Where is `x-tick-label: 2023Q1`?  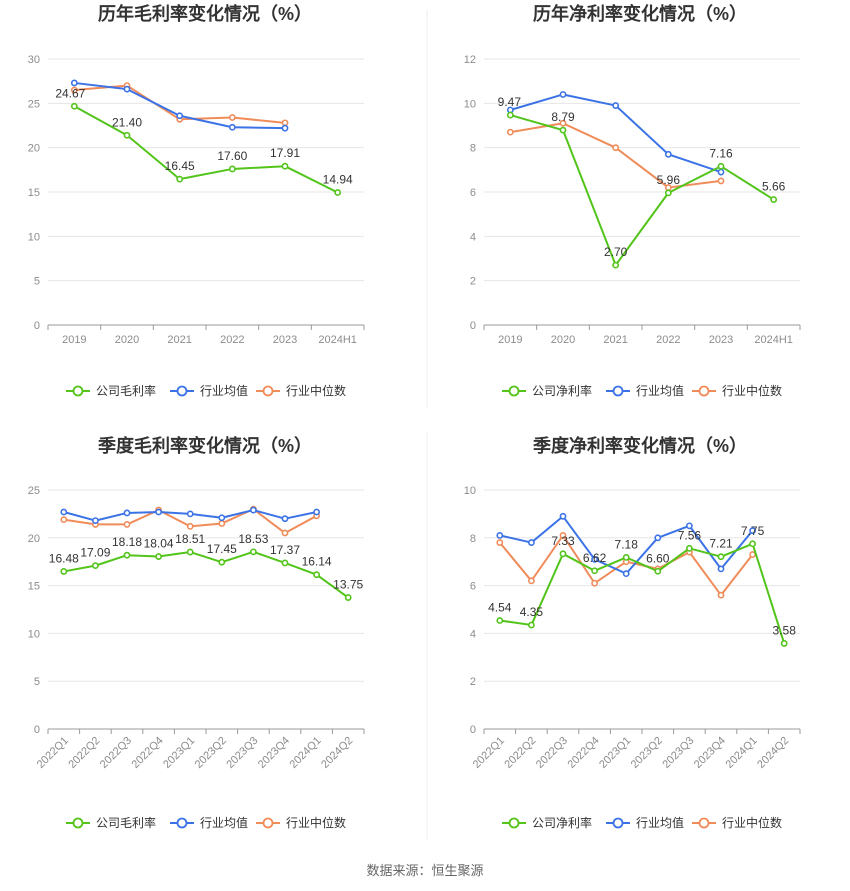 x-tick-label: 2023Q1 is located at coordinates (179, 753).